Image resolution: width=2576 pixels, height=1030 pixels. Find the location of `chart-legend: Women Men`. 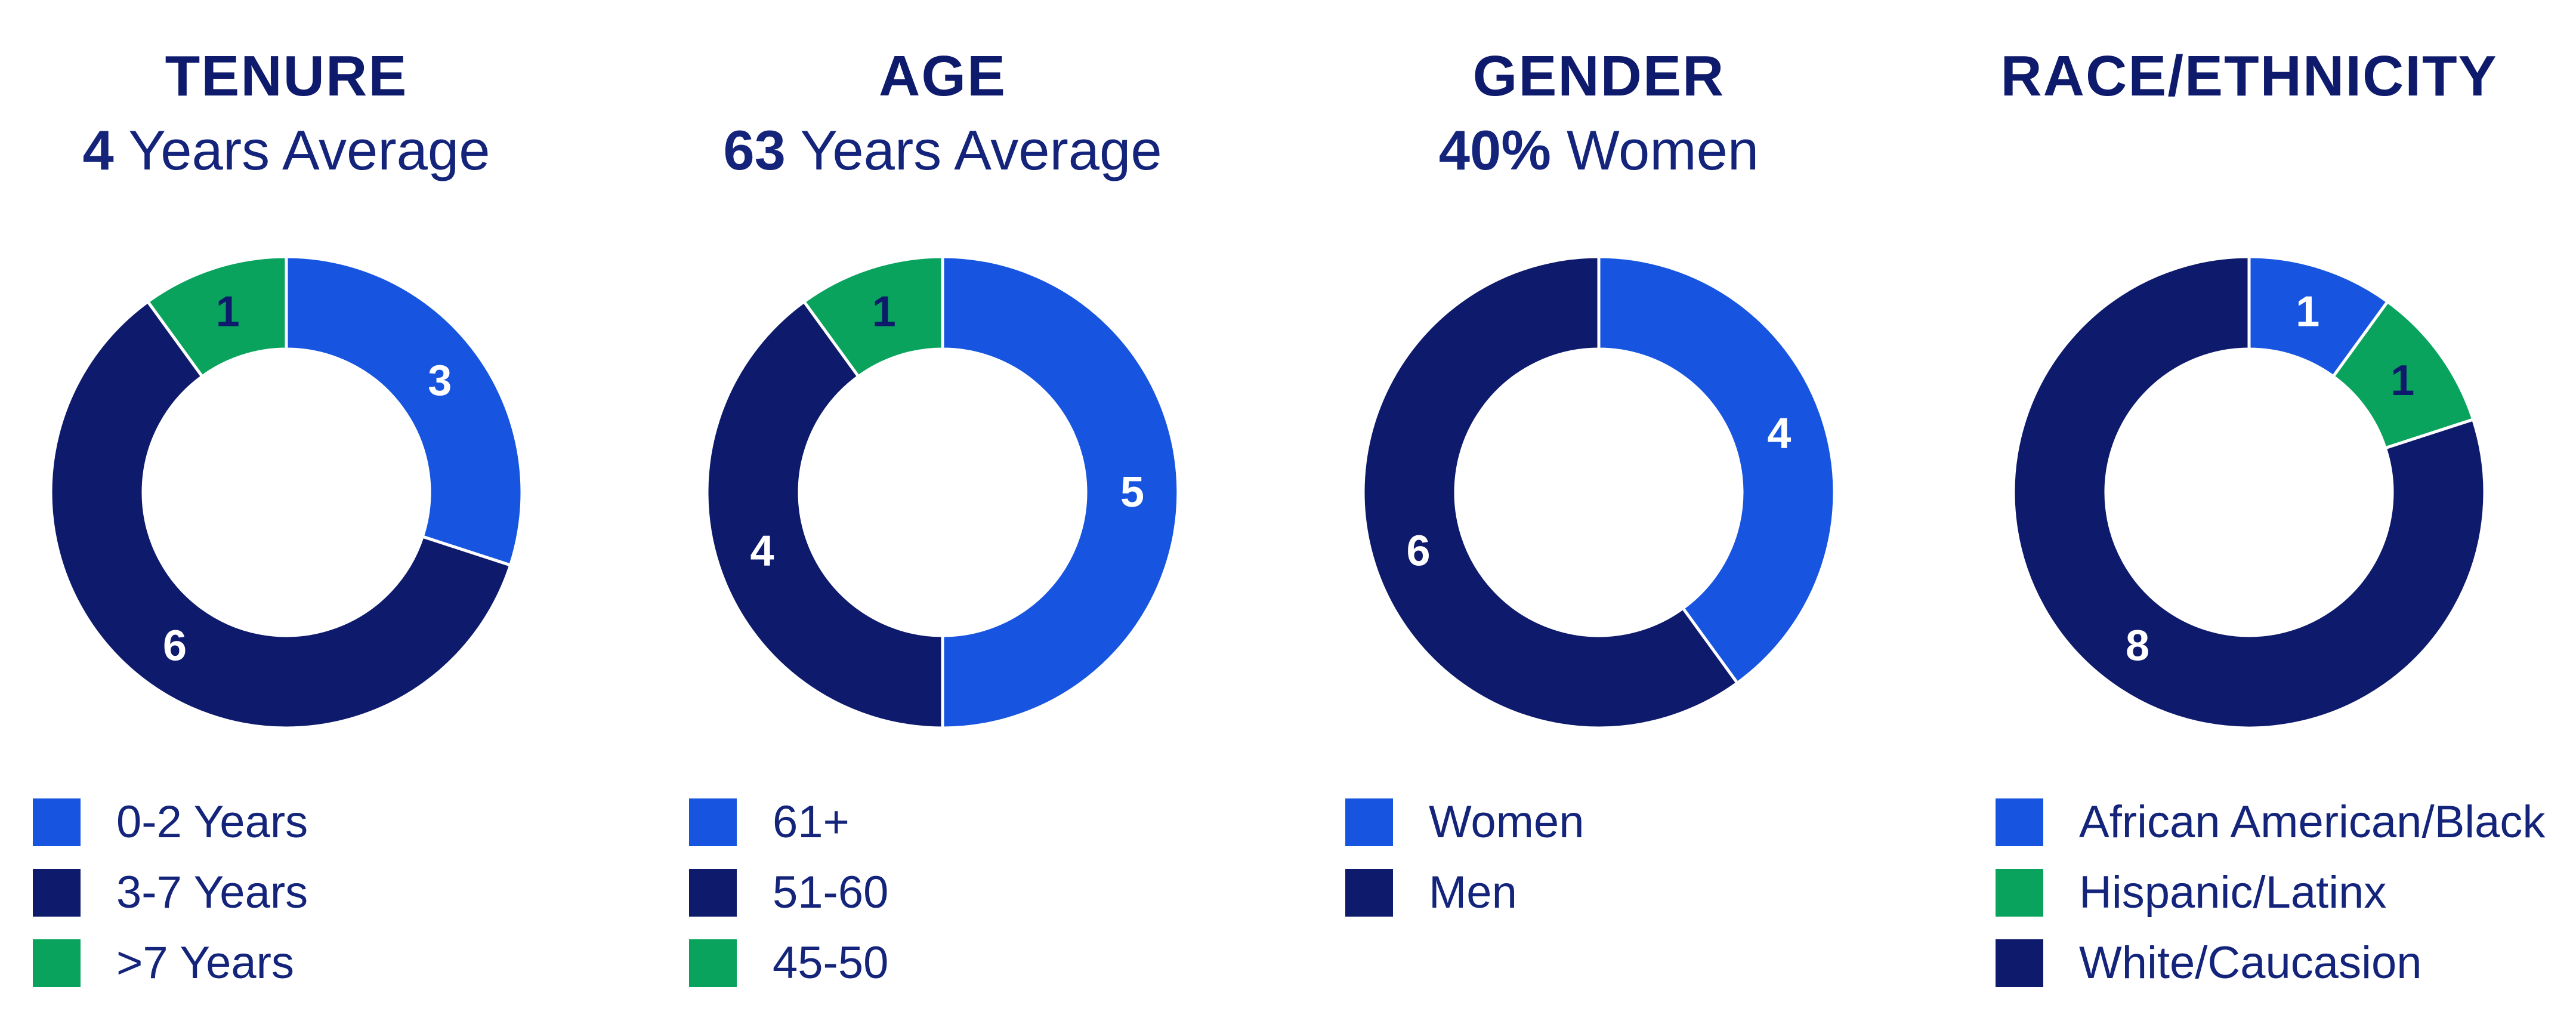

chart-legend: Women Men is located at coordinates (1649, 858).